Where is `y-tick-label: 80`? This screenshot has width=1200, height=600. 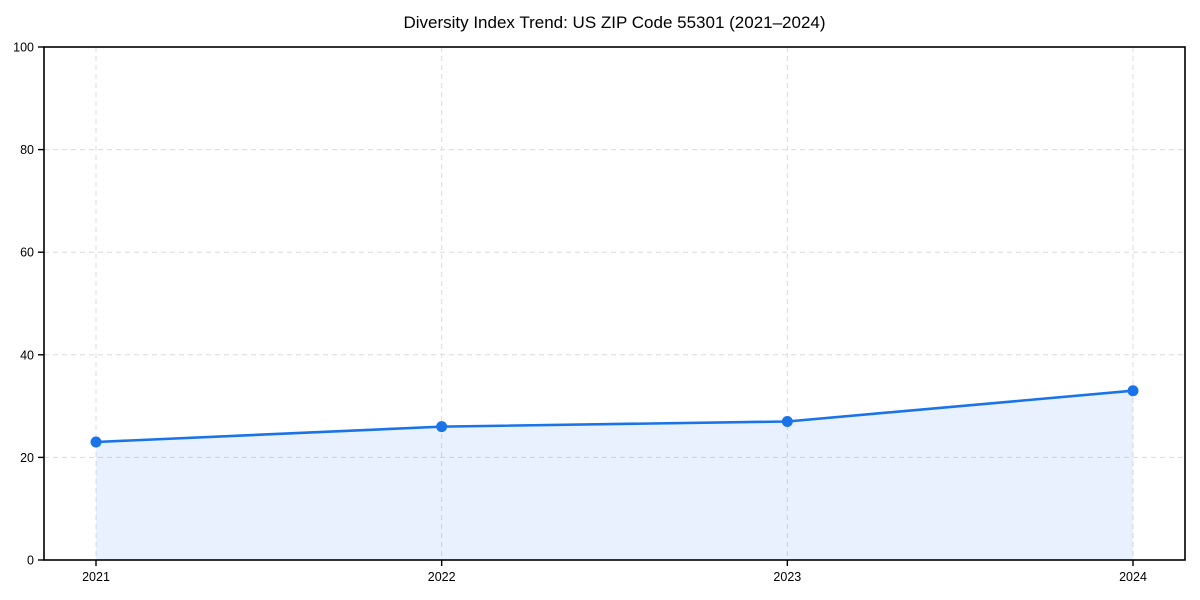
y-tick-label: 80 is located at coordinates (27, 150).